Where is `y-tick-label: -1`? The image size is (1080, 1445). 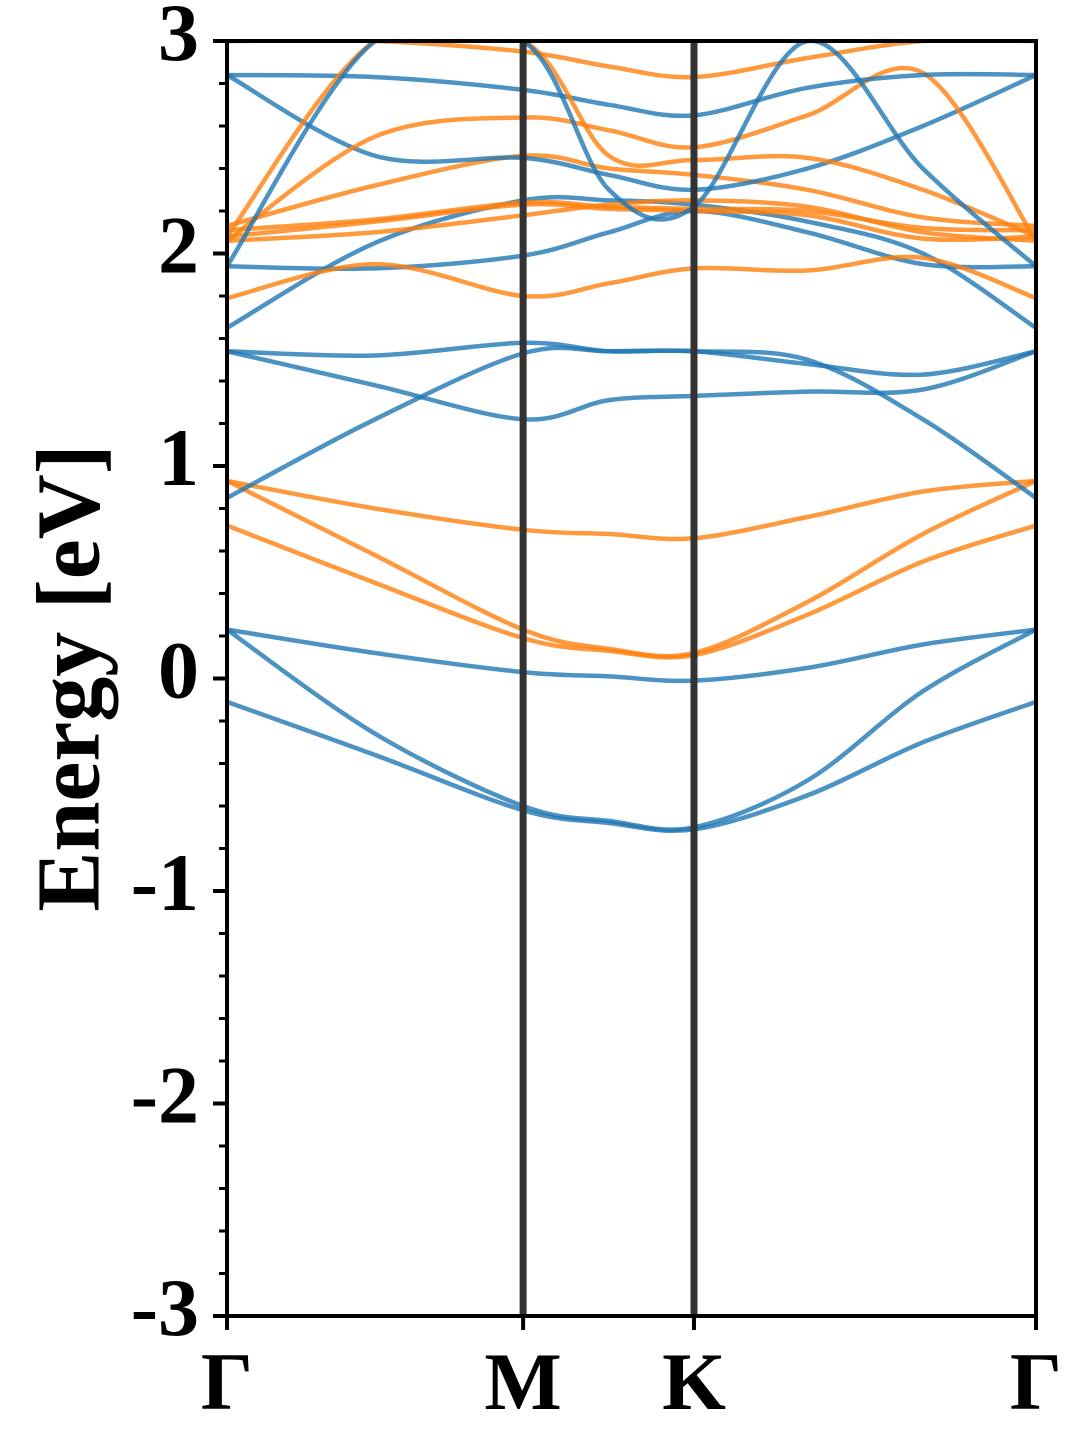 y-tick-label: -1 is located at coordinates (165, 882).